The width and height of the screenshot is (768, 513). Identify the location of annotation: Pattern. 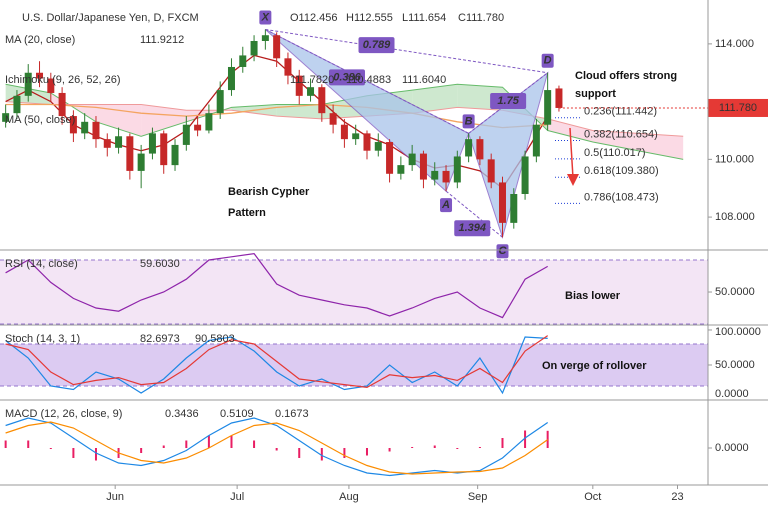
(247, 213).